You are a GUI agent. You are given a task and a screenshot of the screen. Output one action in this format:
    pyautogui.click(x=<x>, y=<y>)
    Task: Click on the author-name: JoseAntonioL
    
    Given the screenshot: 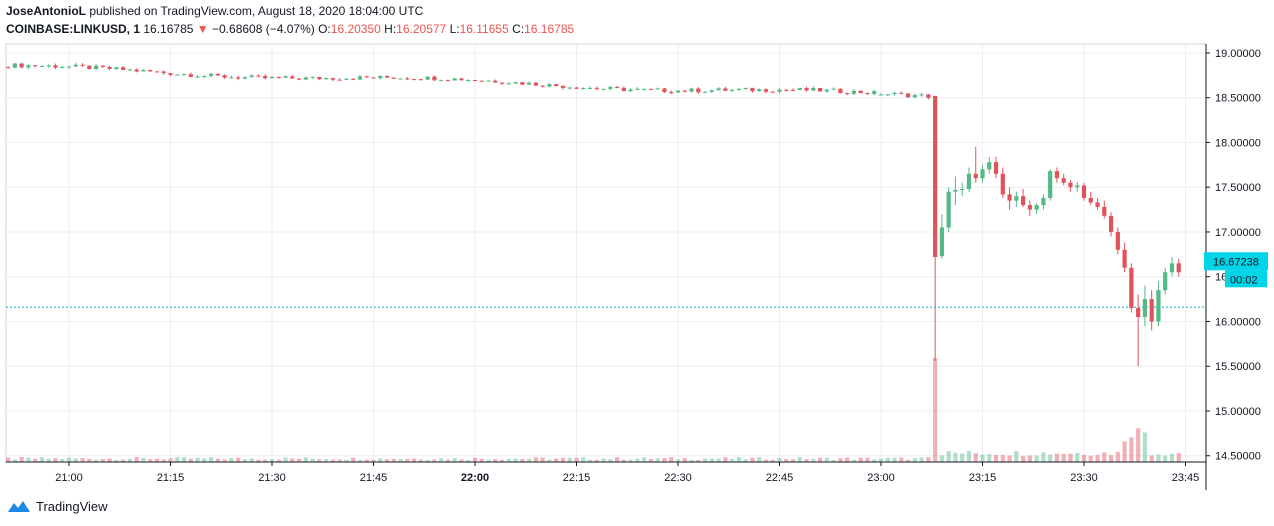 What is the action you would take?
    pyautogui.click(x=46, y=11)
    